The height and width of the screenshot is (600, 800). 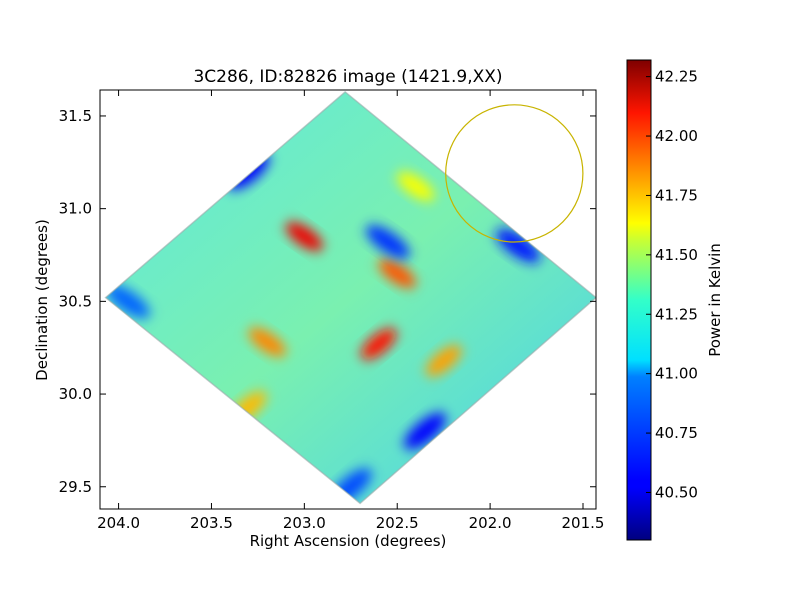 I want to click on colorbar-tick-label: 41.50, so click(x=676, y=255).